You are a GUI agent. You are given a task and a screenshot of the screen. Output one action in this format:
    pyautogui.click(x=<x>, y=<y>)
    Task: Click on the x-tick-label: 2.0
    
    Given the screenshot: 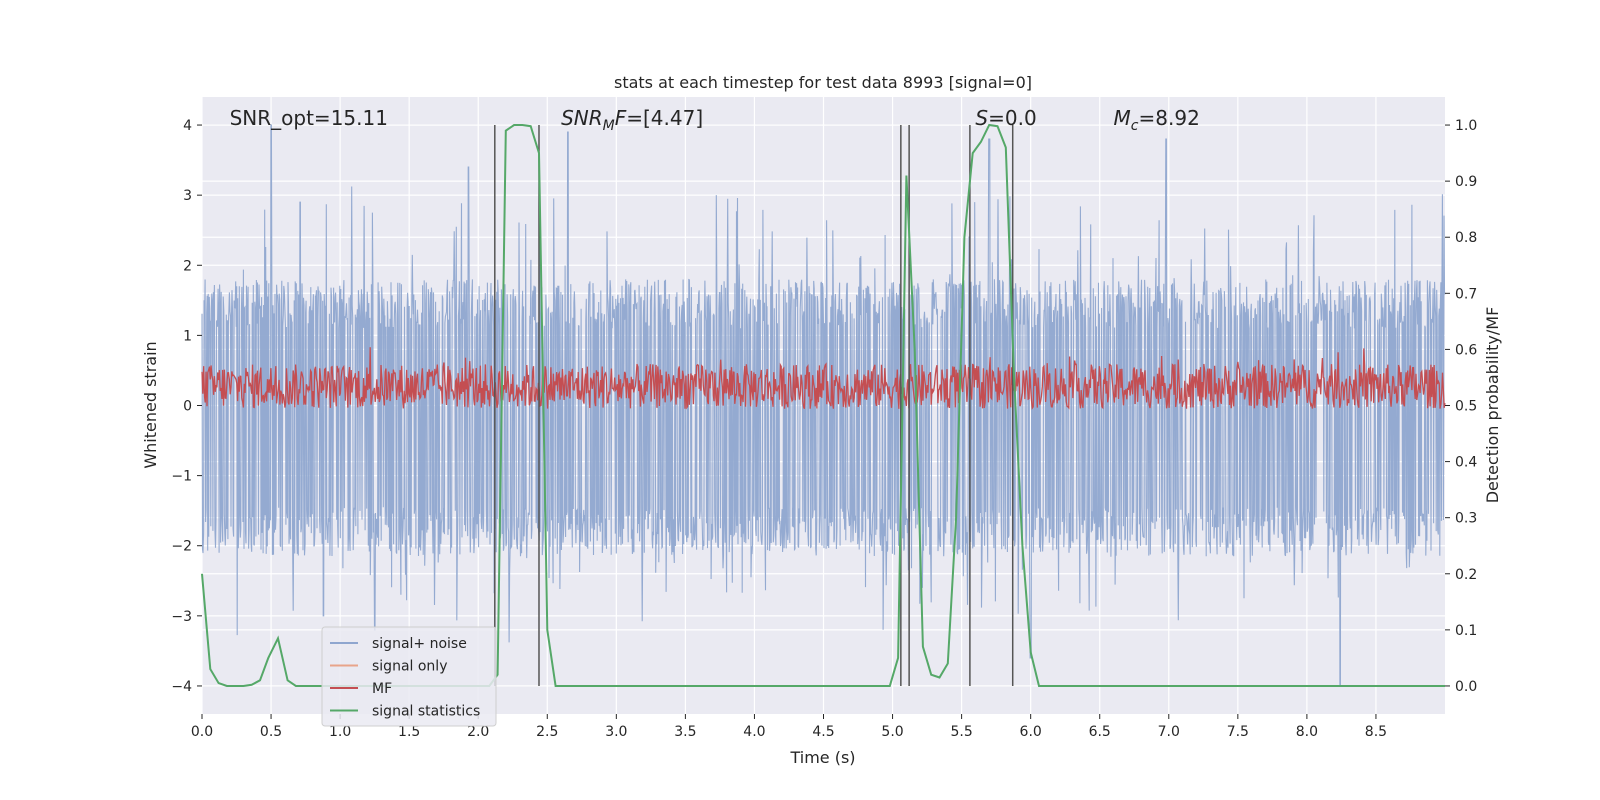 What is the action you would take?
    pyautogui.click(x=478, y=732)
    